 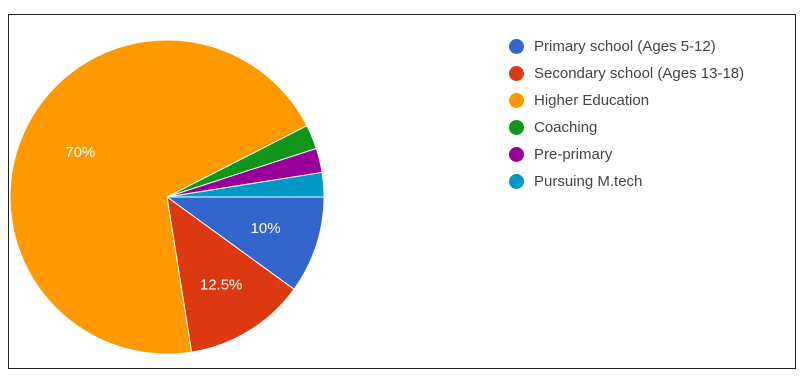 What do you see at coordinates (573, 154) in the screenshot?
I see `legend-label: Pre-primary` at bounding box center [573, 154].